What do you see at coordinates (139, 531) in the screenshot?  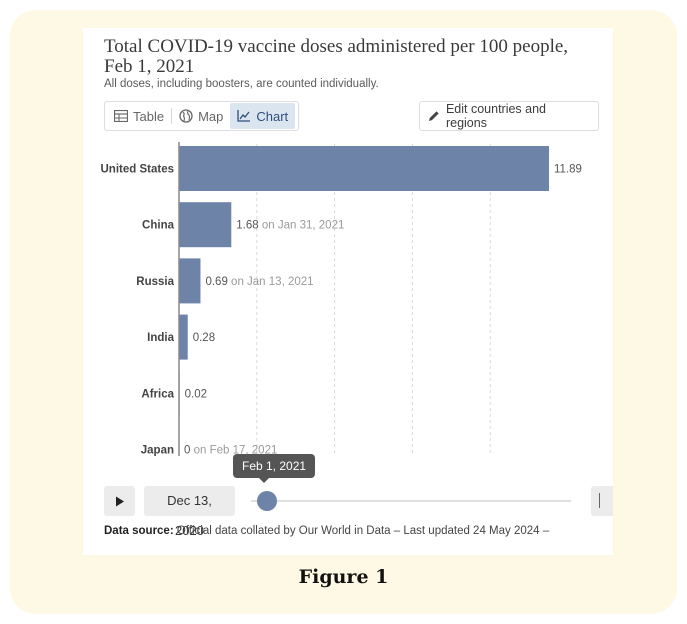 I see `data-source-label: Data source:` at bounding box center [139, 531].